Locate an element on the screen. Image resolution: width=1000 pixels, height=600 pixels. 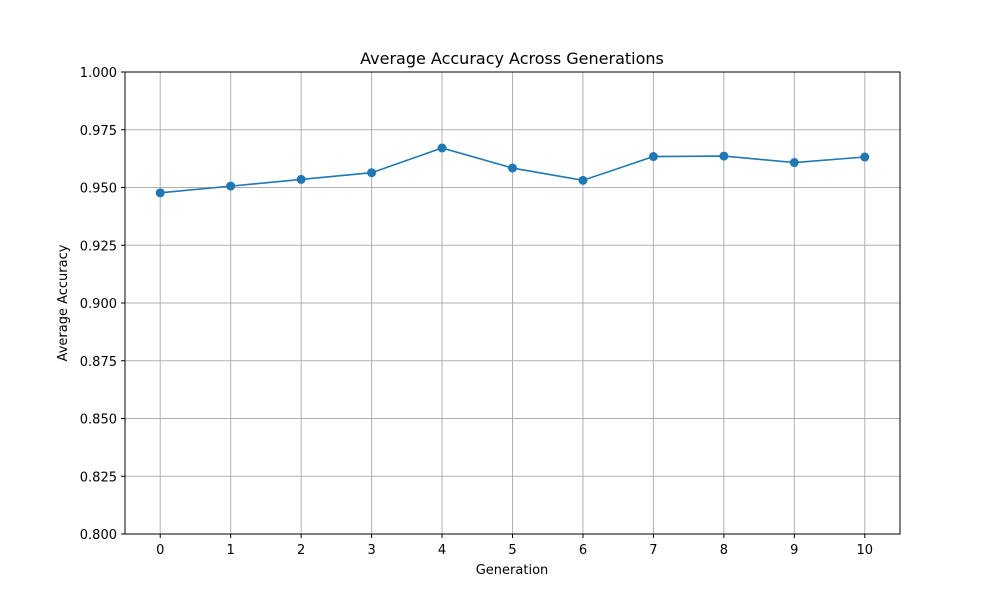
x-axis-label: Generation is located at coordinates (512, 570).